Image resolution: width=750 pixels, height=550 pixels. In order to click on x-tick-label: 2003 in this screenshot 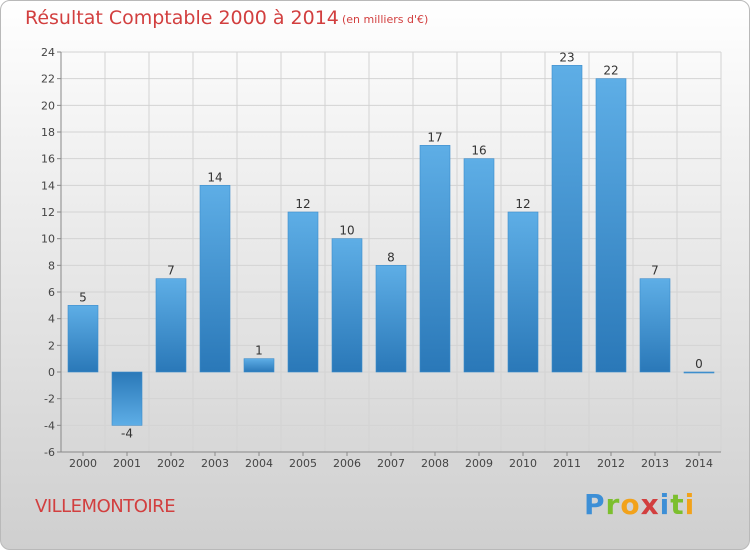, I will do `click(215, 463)`.